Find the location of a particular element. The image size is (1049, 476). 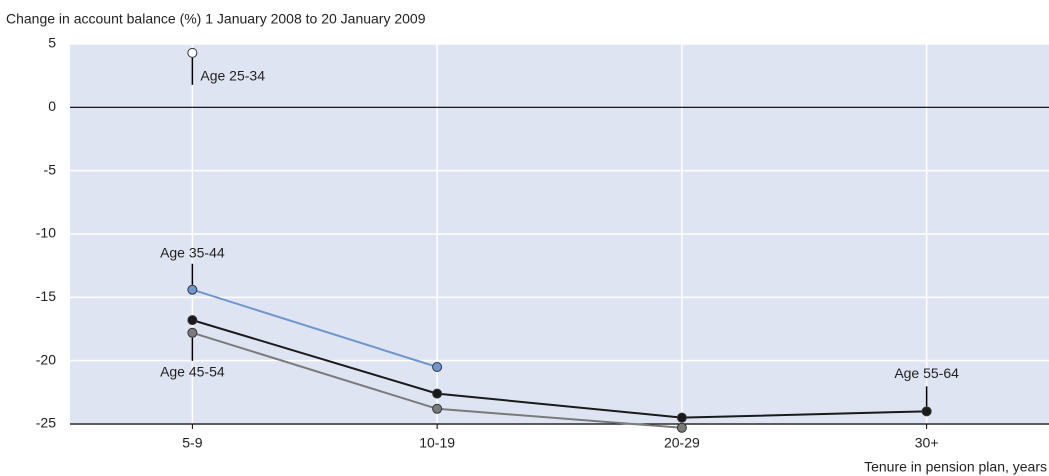

y-tick-label: -10 is located at coordinates (46, 233).